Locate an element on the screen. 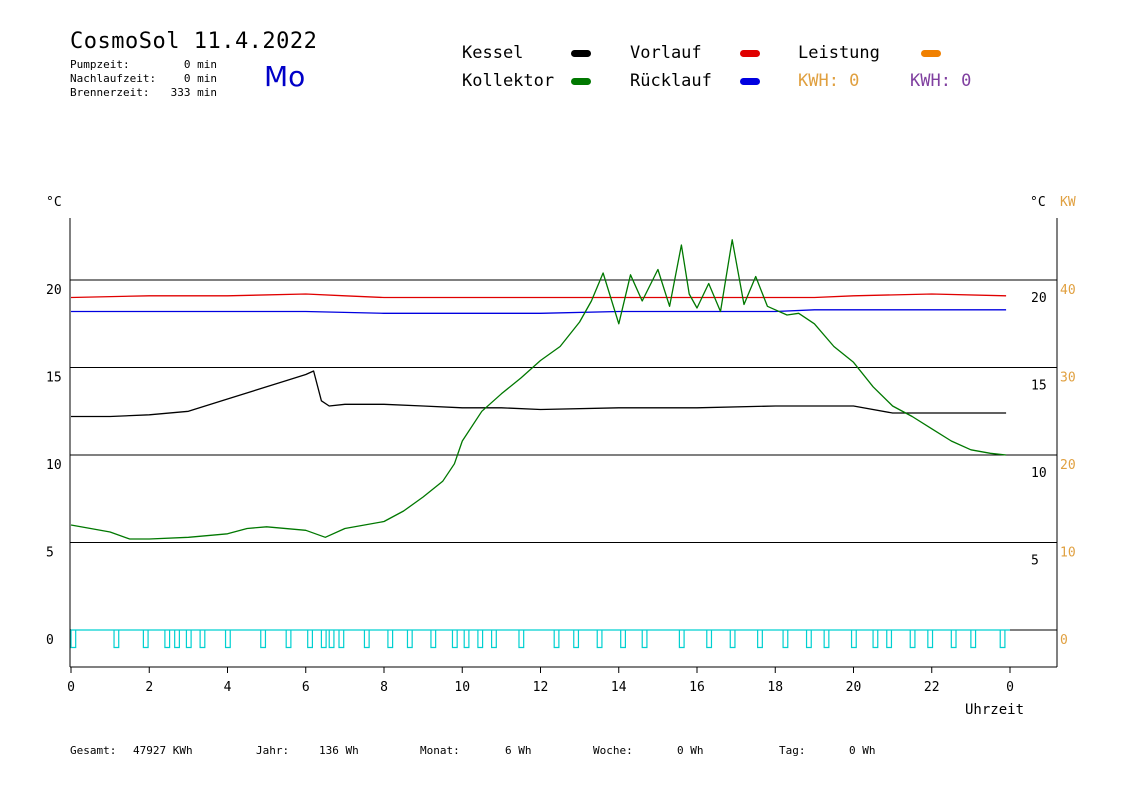  footer-monat-value: 6 Wh is located at coordinates (518, 750).